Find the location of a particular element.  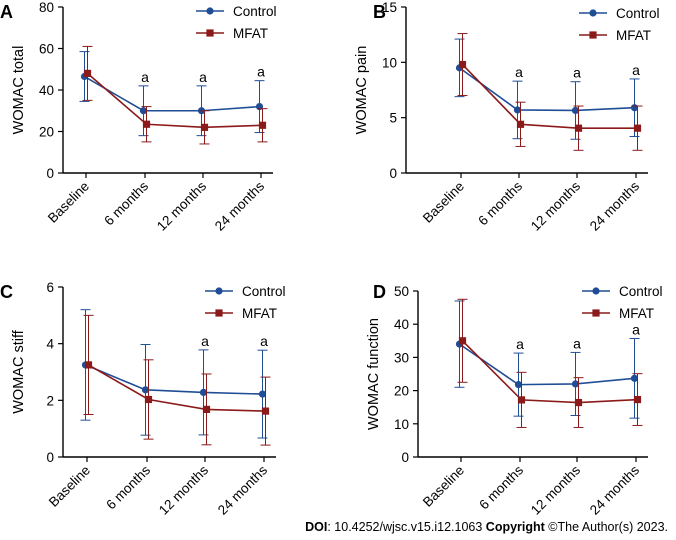

panel-label: D is located at coordinates (379, 292).